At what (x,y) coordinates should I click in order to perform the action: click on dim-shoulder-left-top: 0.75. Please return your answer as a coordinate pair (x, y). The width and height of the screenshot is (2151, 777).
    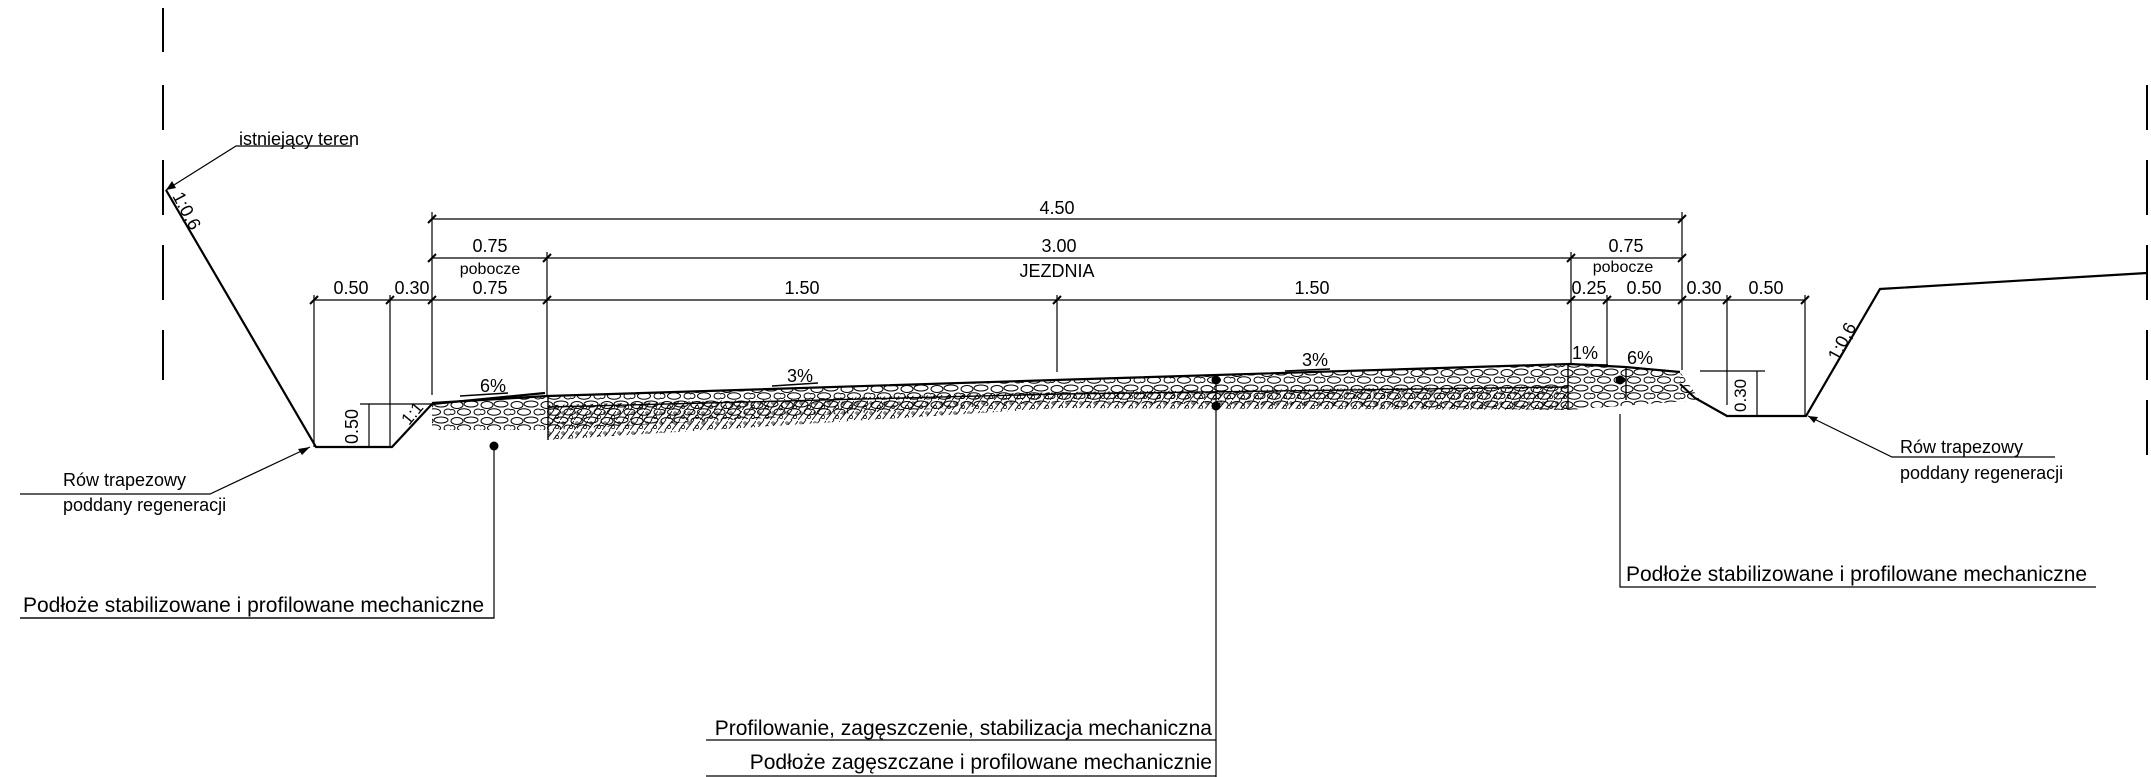
    Looking at the image, I should click on (489, 246).